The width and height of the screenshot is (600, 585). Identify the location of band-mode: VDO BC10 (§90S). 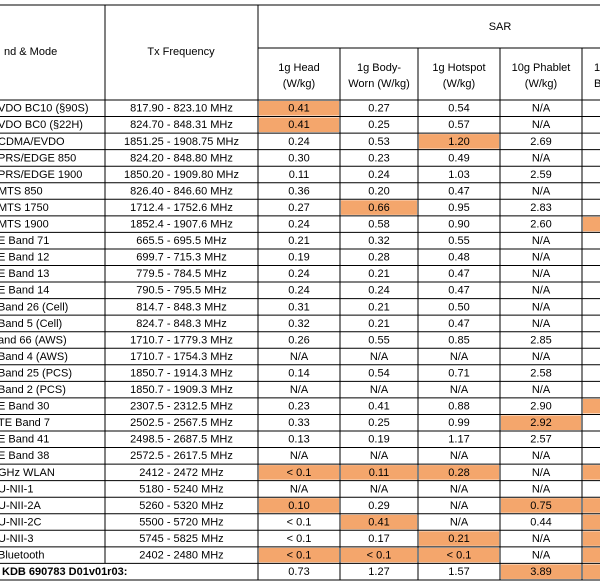
(44, 109).